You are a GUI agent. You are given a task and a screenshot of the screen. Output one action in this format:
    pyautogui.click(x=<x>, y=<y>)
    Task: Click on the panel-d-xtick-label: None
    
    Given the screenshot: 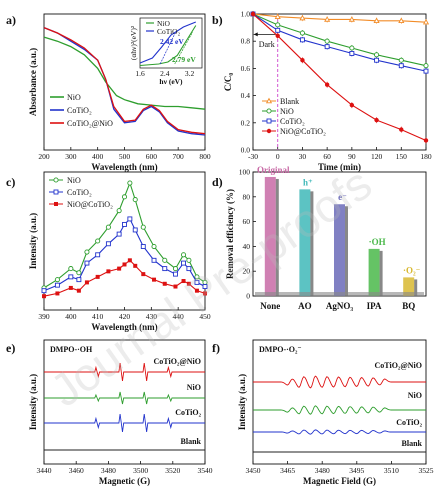 What is the action you would take?
    pyautogui.click(x=270, y=306)
    